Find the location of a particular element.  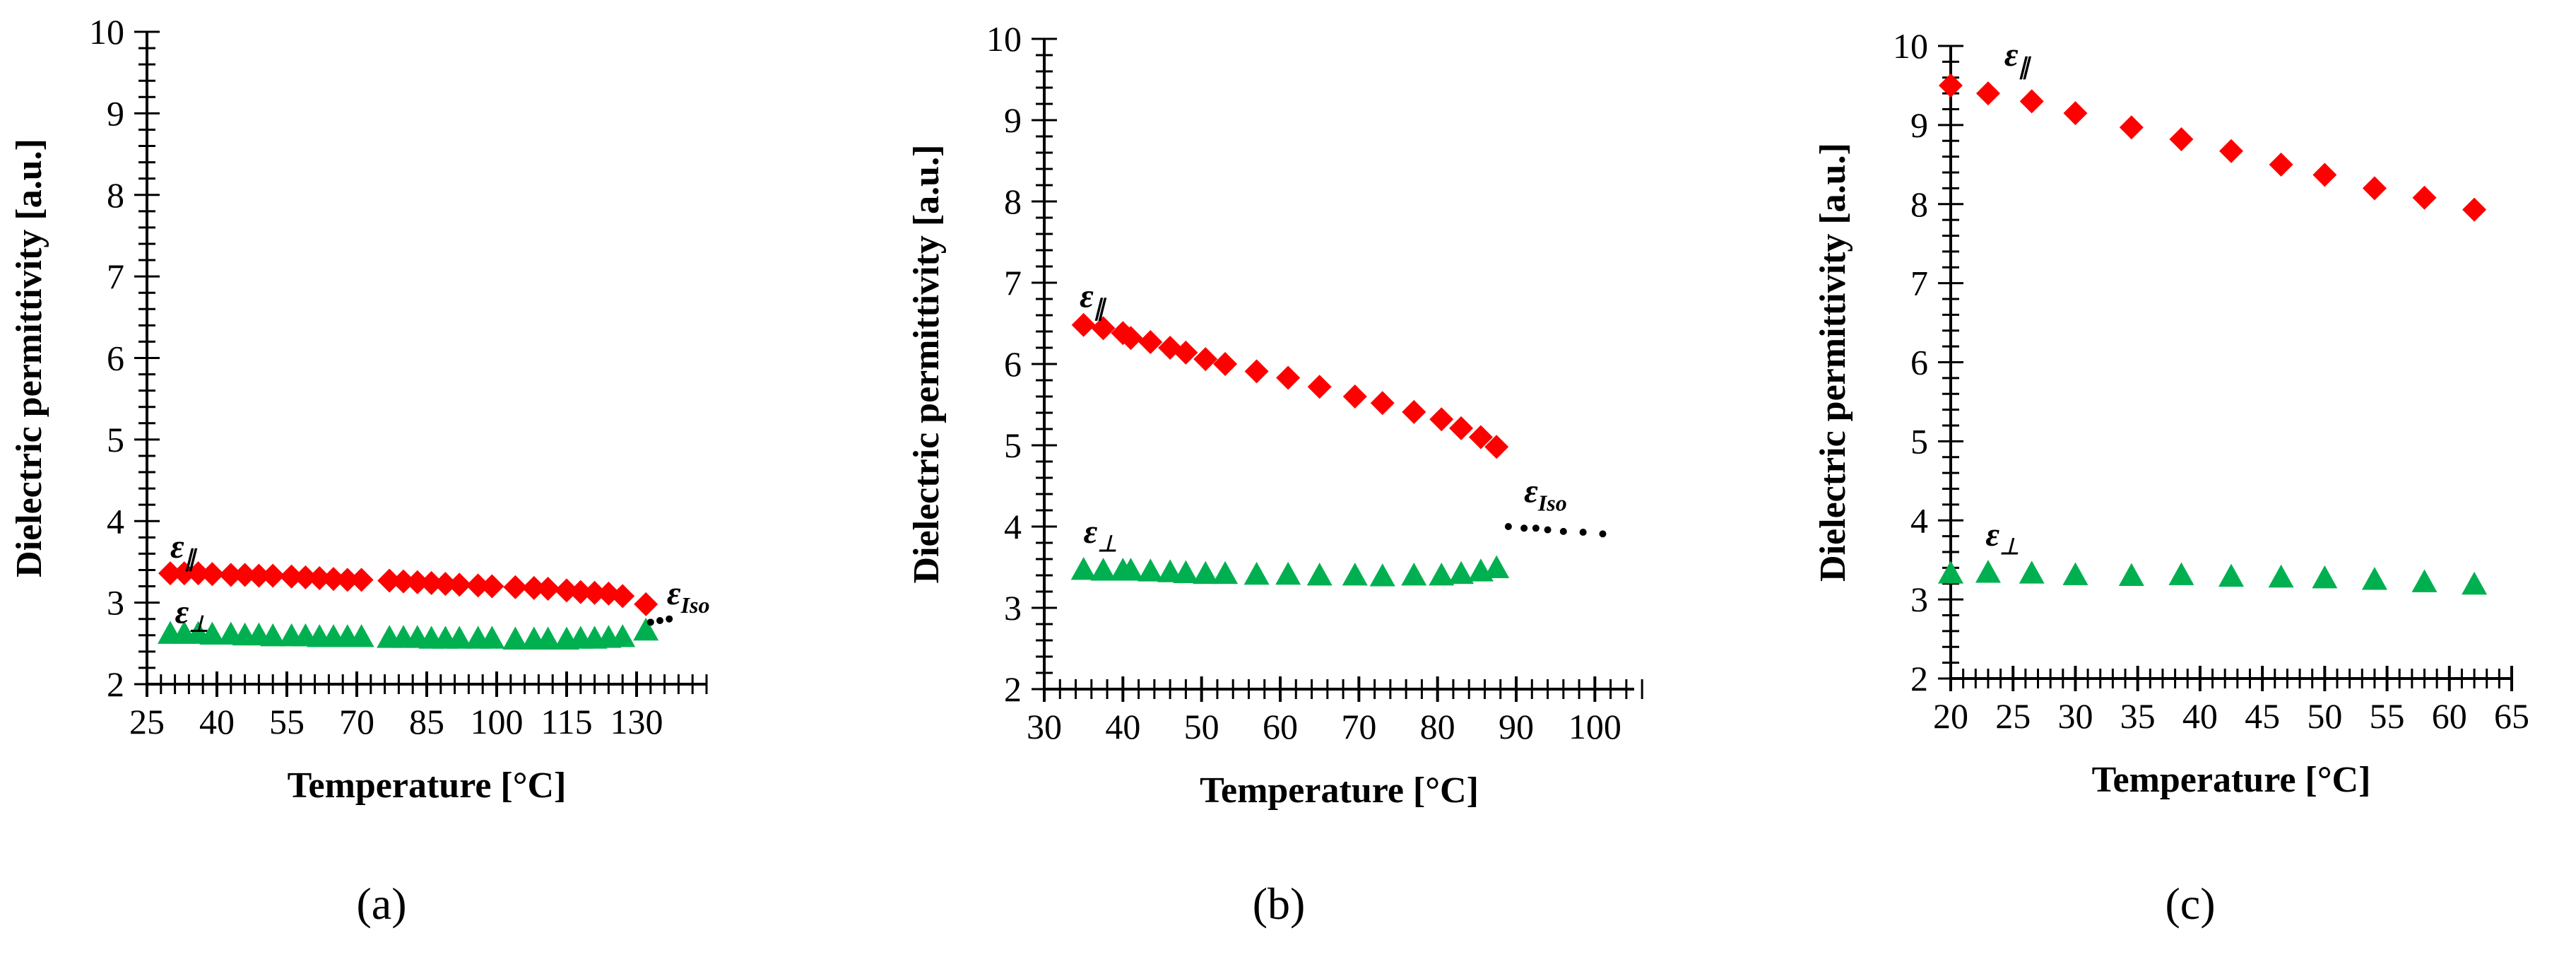

x-tick-label: 90 is located at coordinates (1516, 726).